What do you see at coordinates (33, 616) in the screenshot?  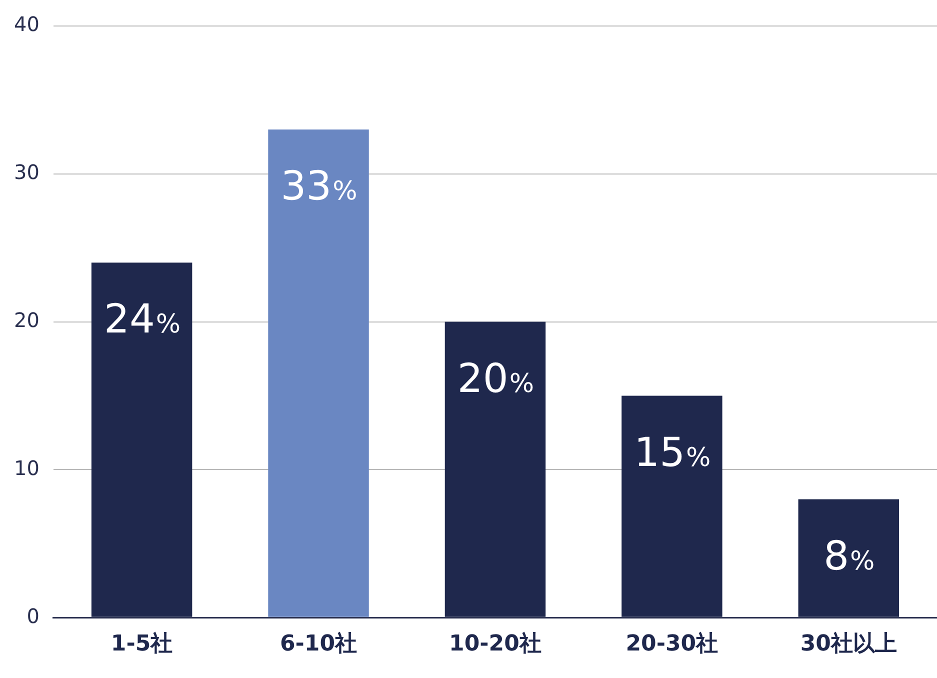 I see `y-tick-label: 0` at bounding box center [33, 616].